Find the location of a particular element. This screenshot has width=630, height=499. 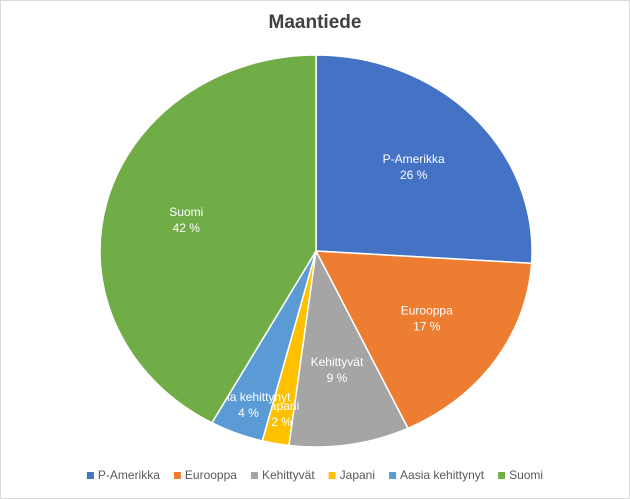

slice-label: P-Amerikka is located at coordinates (414, 159).